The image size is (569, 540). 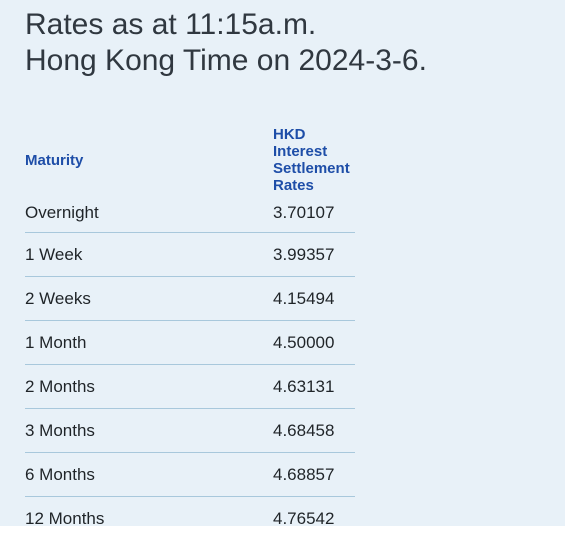 What do you see at coordinates (314, 431) in the screenshot?
I see `rate-cell: 4.68458` at bounding box center [314, 431].